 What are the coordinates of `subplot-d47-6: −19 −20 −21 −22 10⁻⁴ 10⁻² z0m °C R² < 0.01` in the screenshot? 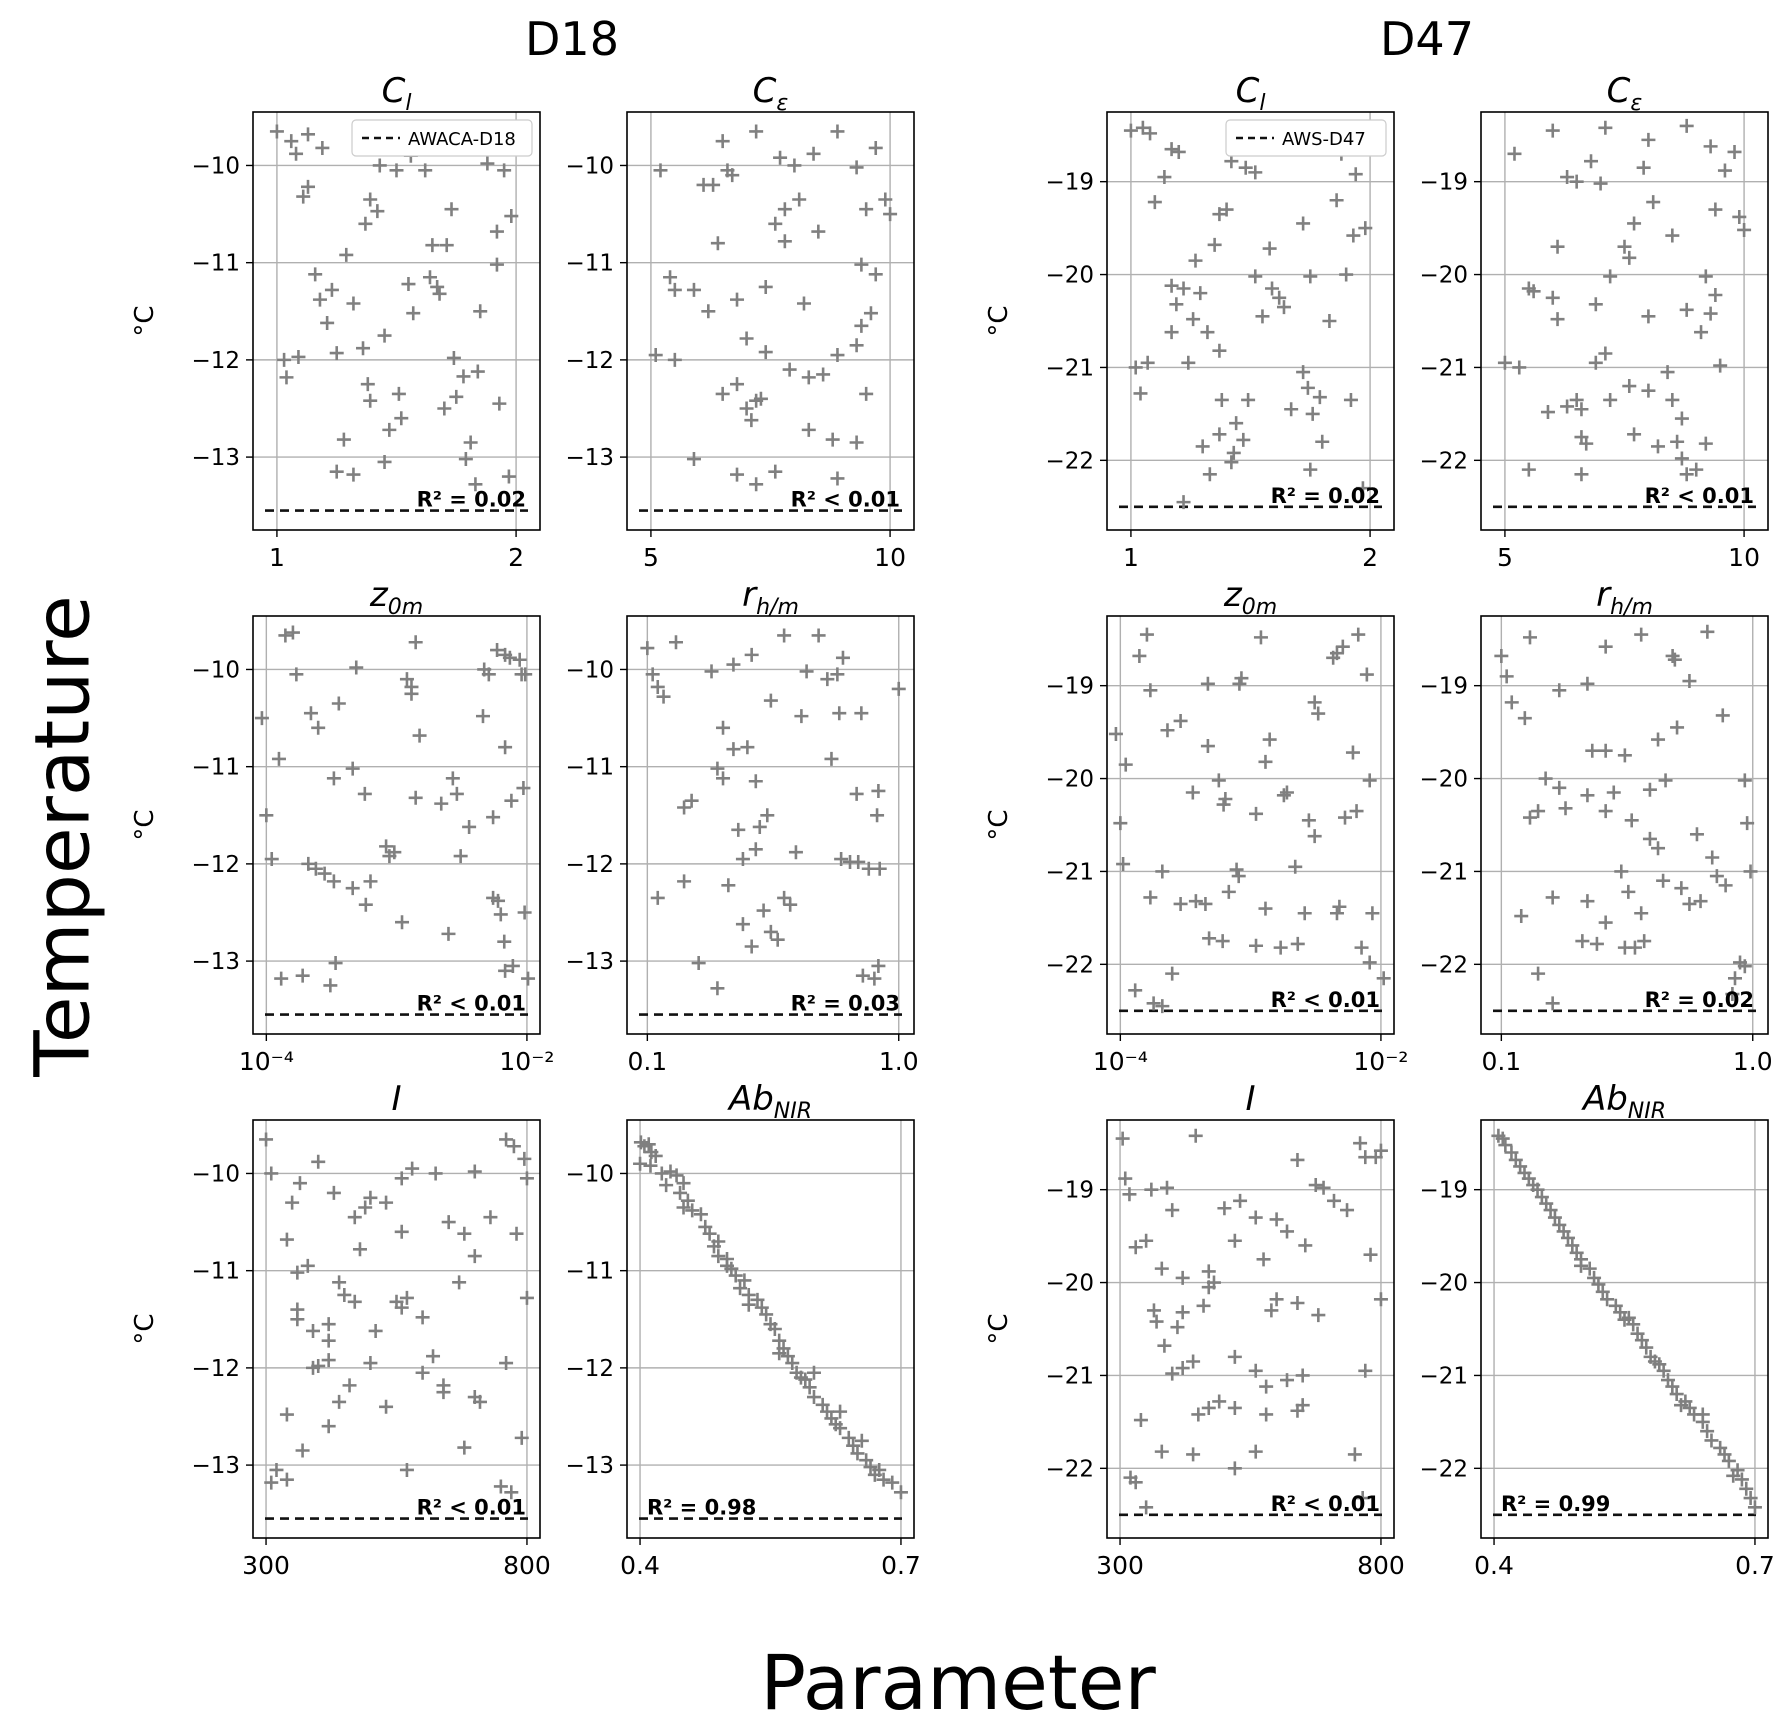 It's located at (1196, 825).